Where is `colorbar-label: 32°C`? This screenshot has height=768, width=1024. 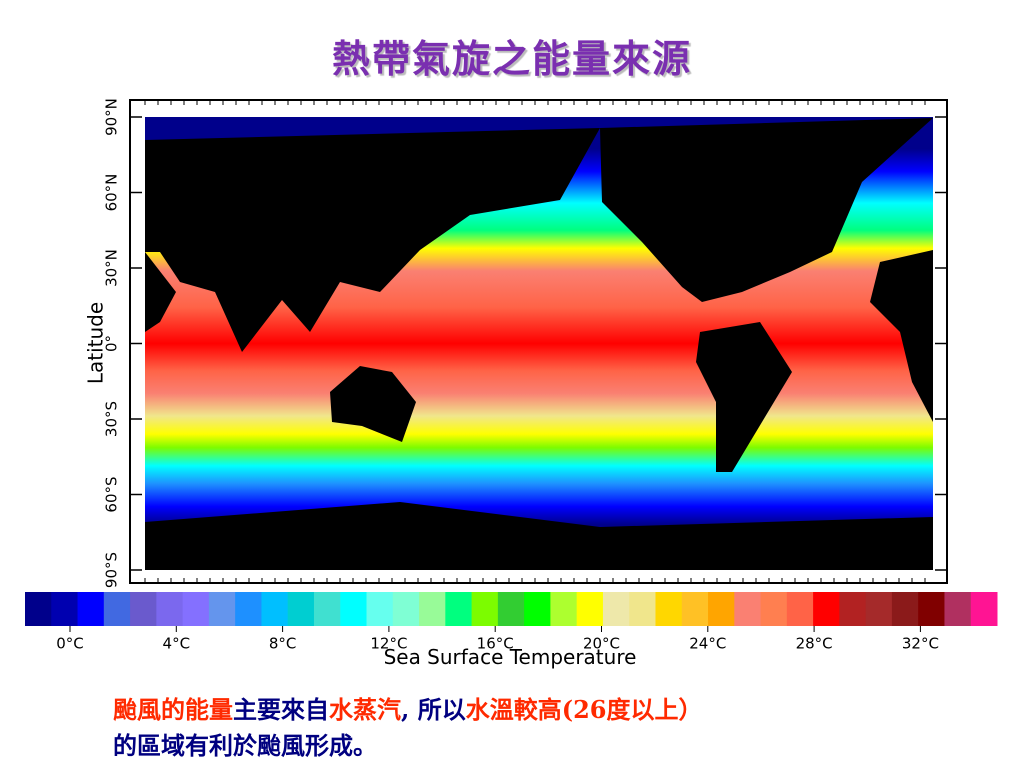
colorbar-label: 32°C is located at coordinates (920, 644).